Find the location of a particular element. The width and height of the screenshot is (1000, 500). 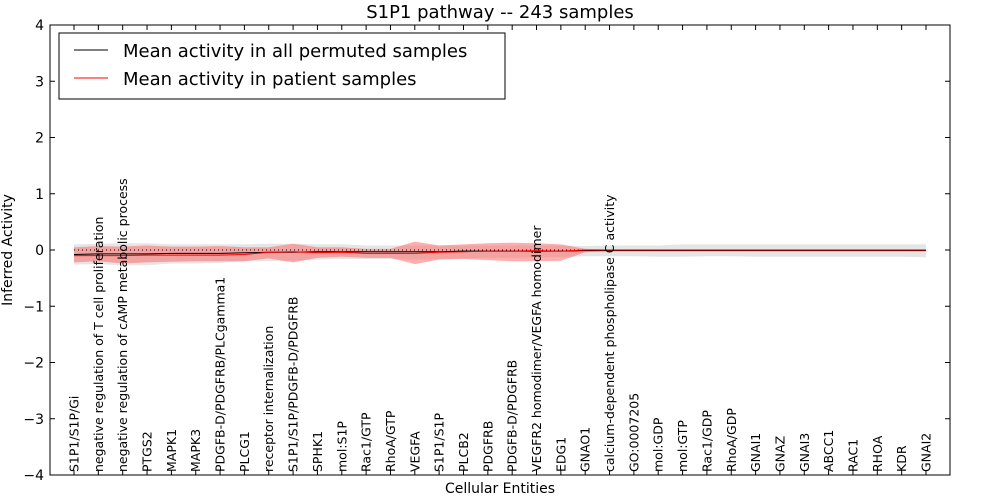

series-lines is located at coordinates (499, 253).